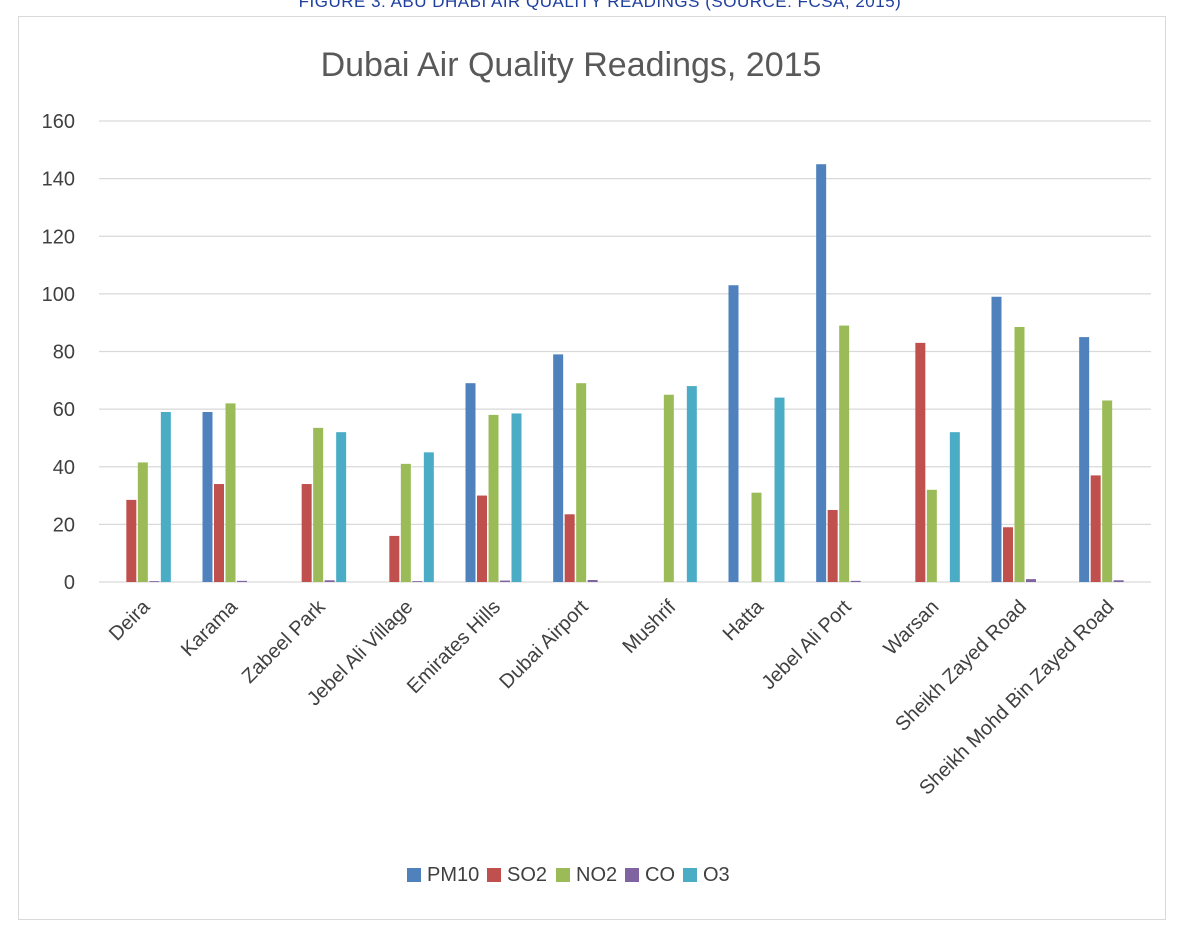 The width and height of the screenshot is (1200, 937). What do you see at coordinates (130, 620) in the screenshot?
I see `x-tick-label: Deira` at bounding box center [130, 620].